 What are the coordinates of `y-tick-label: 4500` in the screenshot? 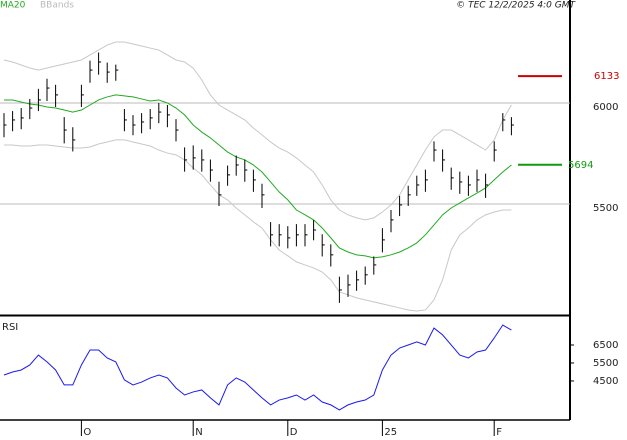 It's located at (605, 381).